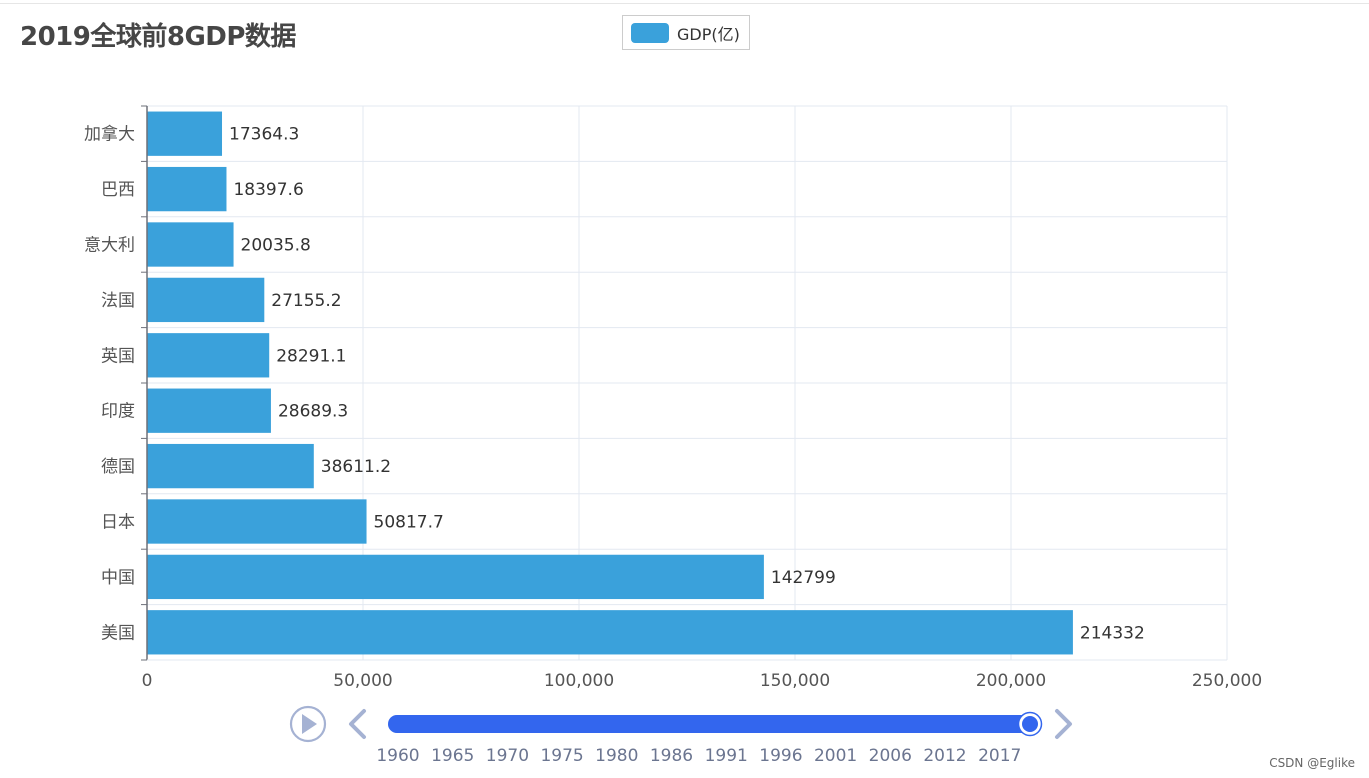 This screenshot has height=778, width=1369. Describe the element at coordinates (1227, 681) in the screenshot. I see `x-tick-label: 250,000` at that location.